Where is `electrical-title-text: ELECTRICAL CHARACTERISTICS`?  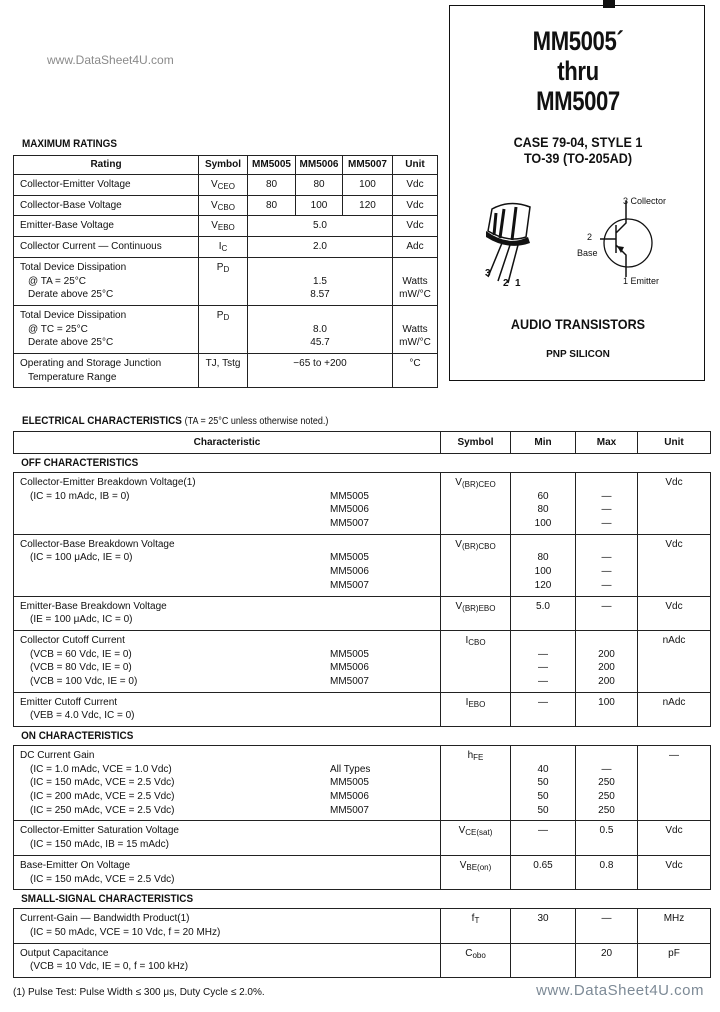
electrical-title-text: ELECTRICAL CHARACTERISTICS is located at coordinates (102, 421).